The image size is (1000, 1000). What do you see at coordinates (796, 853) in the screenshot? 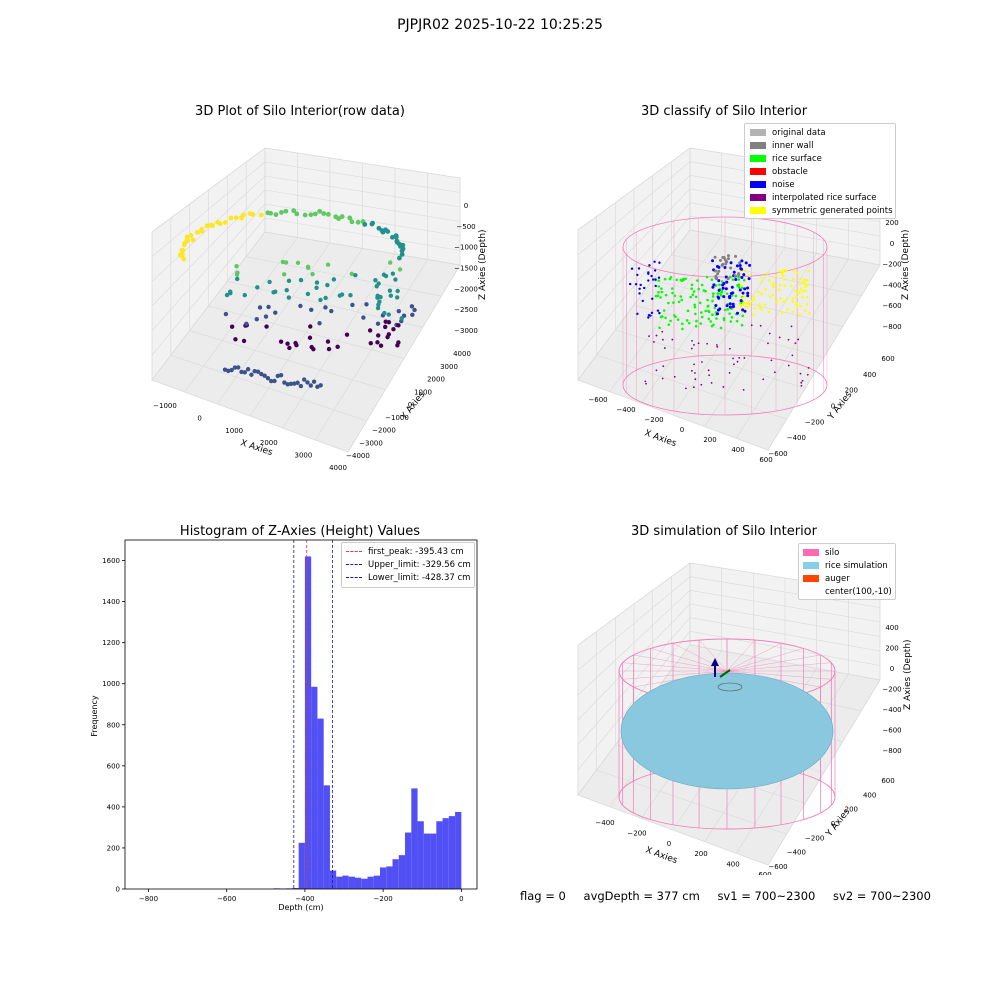
I see `y-tick-label: −400` at bounding box center [796, 853].